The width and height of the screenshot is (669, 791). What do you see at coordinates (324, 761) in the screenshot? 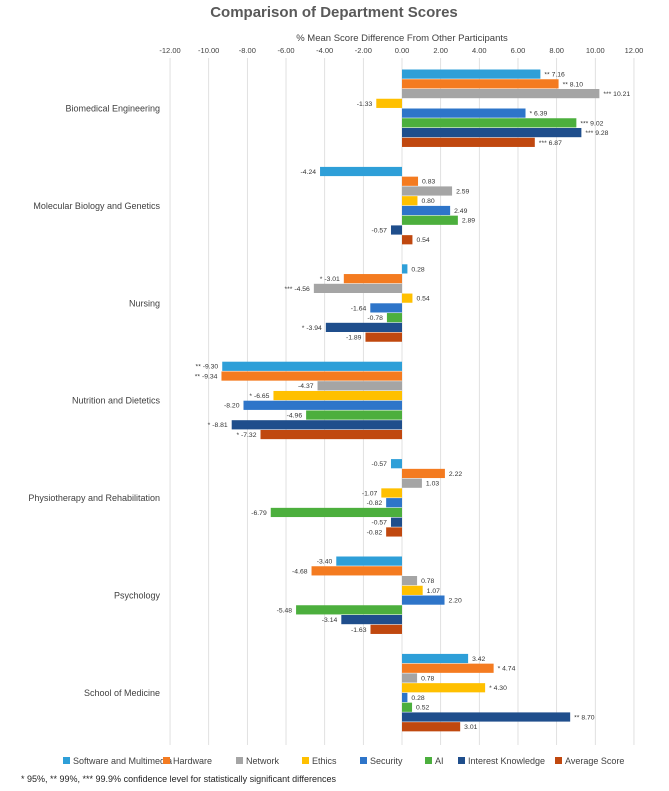
I see `legend-entry: Ethics` at bounding box center [324, 761].